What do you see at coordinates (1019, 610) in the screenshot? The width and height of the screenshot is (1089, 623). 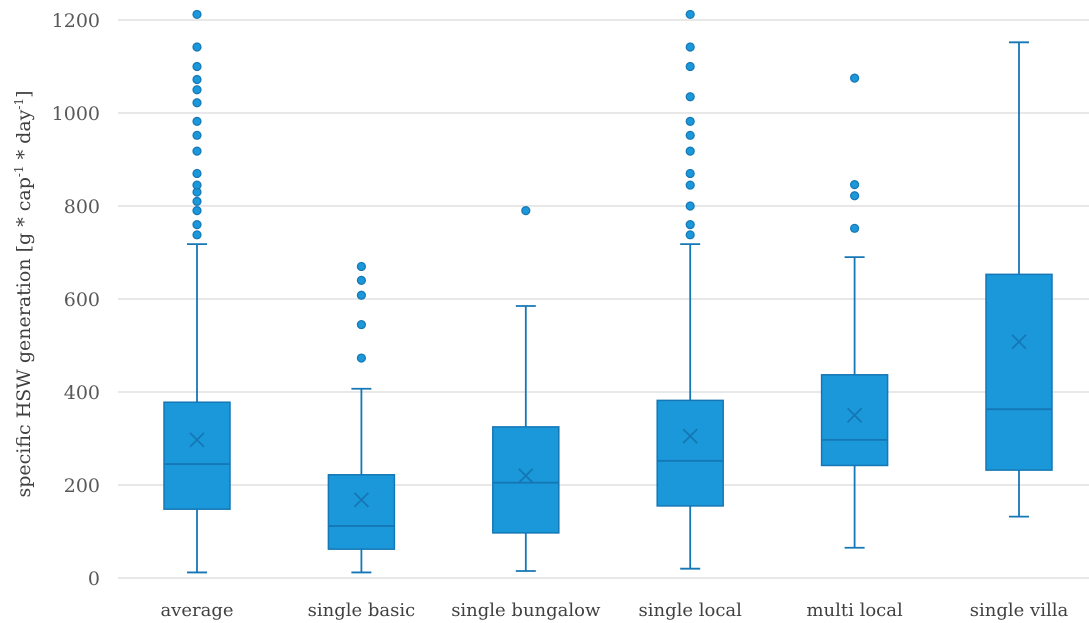 I see `x-category-label: single villa` at bounding box center [1019, 610].